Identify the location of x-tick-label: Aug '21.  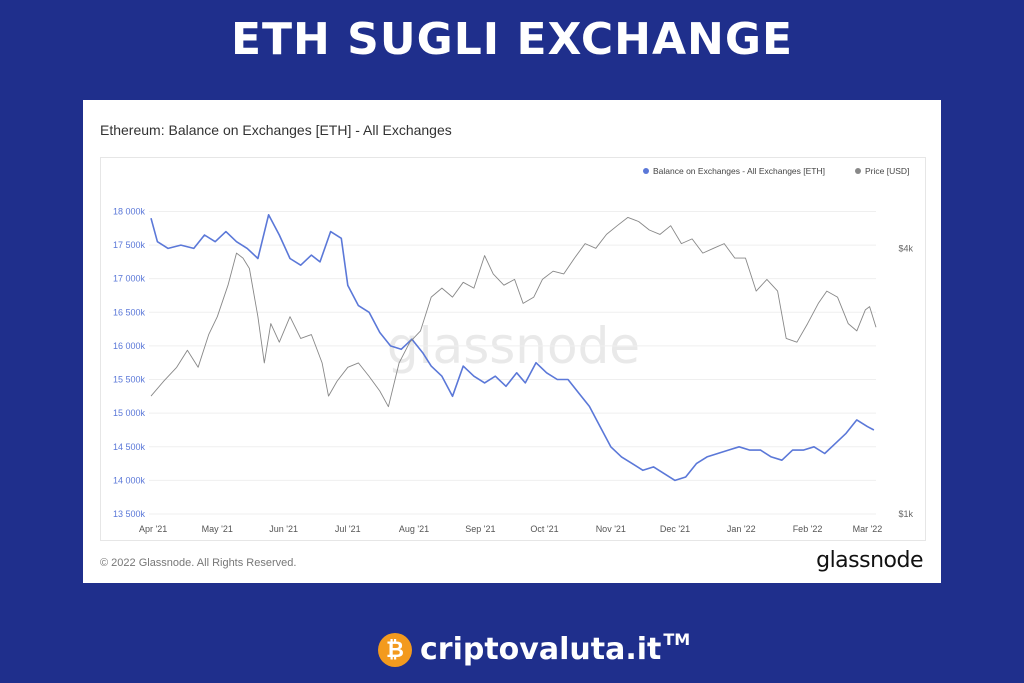
(414, 529).